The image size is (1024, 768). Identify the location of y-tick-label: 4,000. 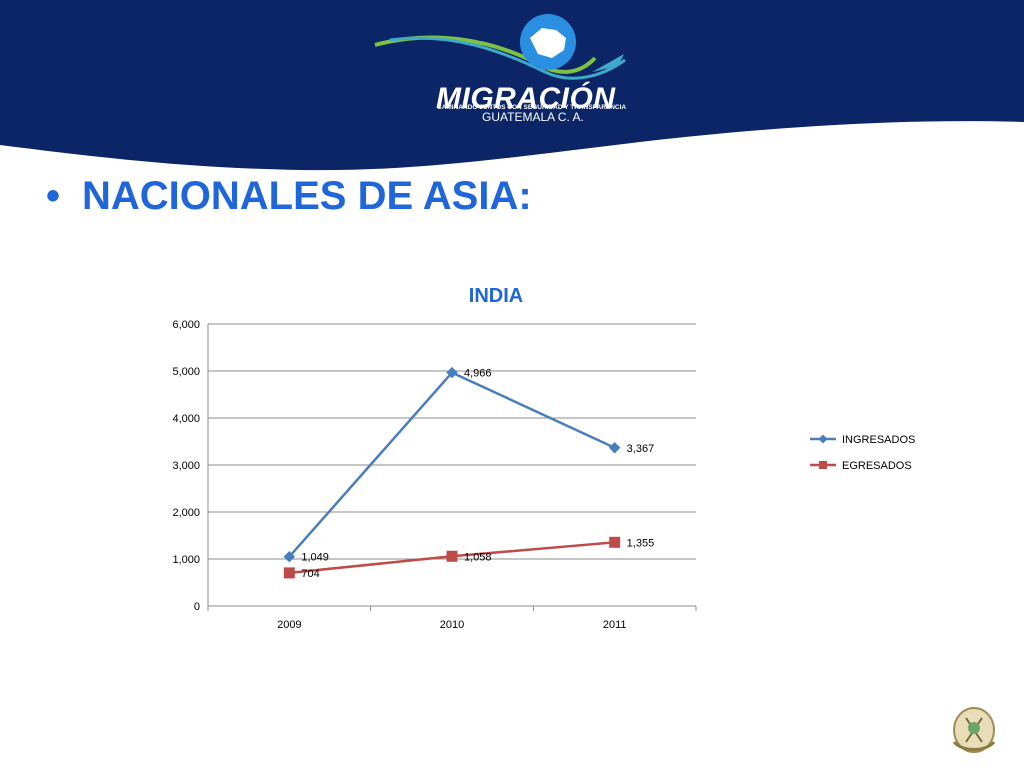
(186, 419).